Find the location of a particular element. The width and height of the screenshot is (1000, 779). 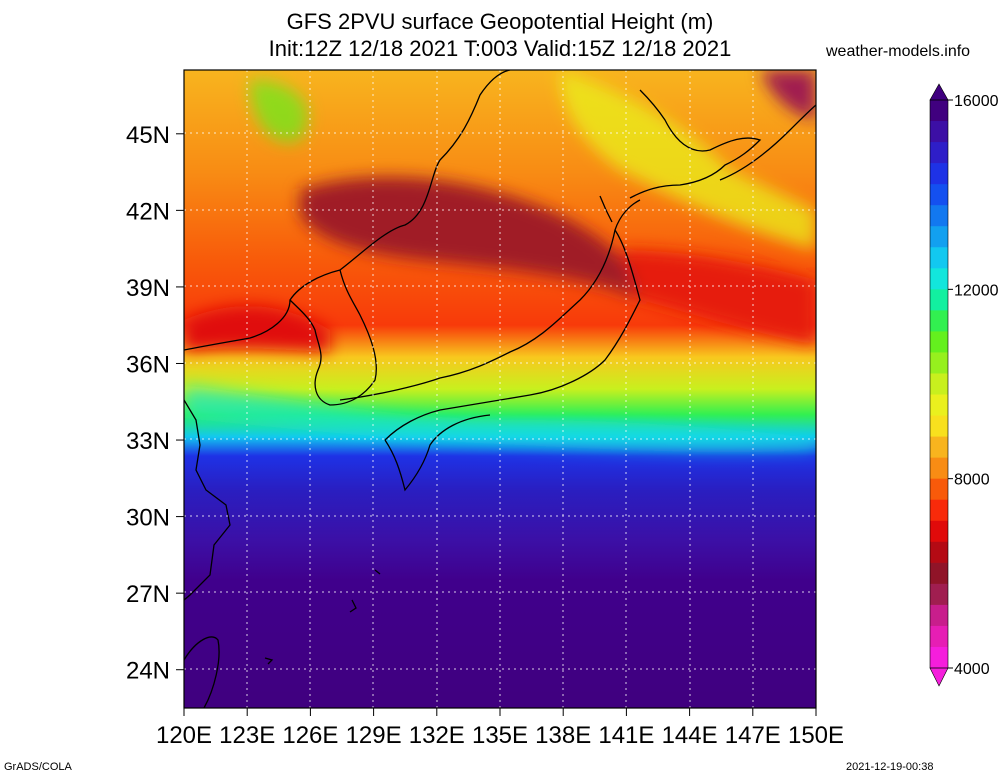

lat-label: 39N is located at coordinates (148, 288).